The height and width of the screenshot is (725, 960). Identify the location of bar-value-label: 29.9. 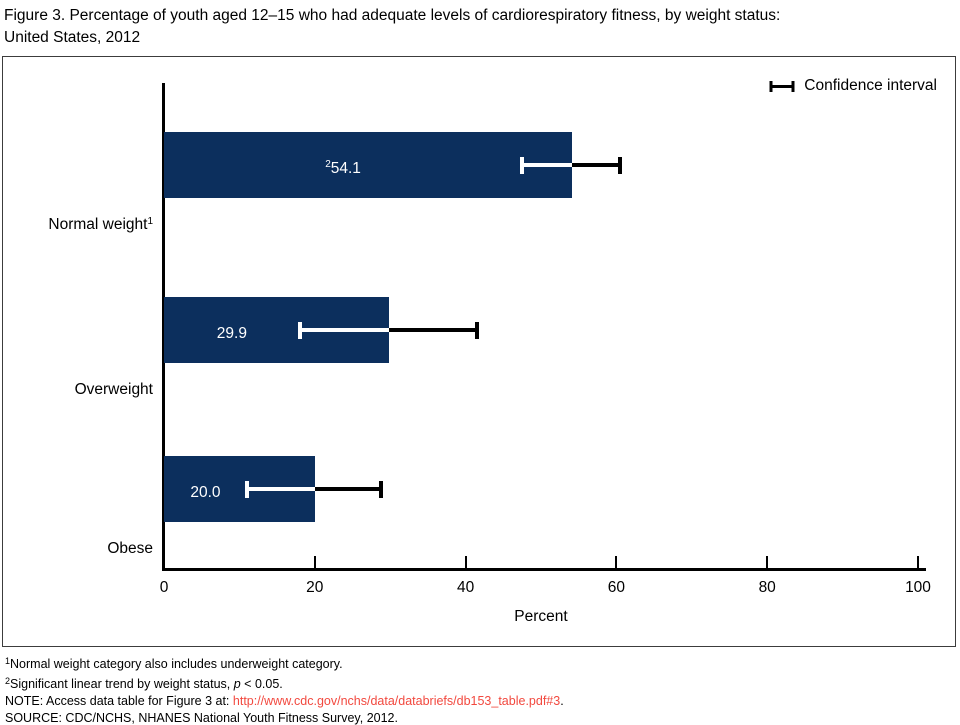
(232, 330).